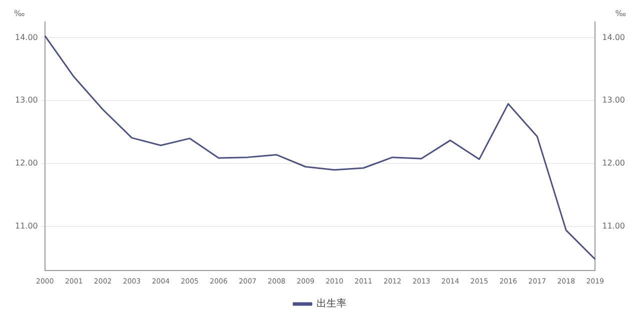 The image size is (640, 327). Describe the element at coordinates (620, 13) in the screenshot. I see `y2-axis-title: ‰` at that location.